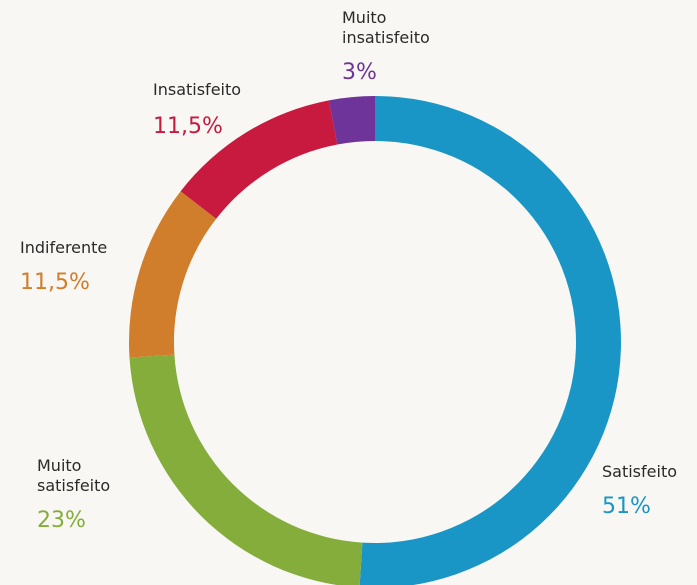  I want to click on segment-label: Muito satisfeito, so click(74, 475).